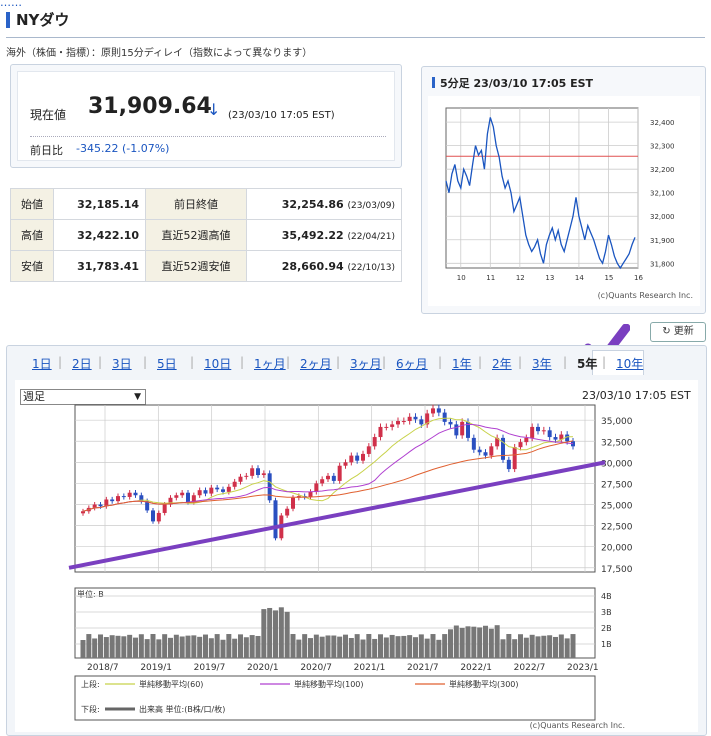  I want to click on tab-range-5: 10日, so click(218, 364).